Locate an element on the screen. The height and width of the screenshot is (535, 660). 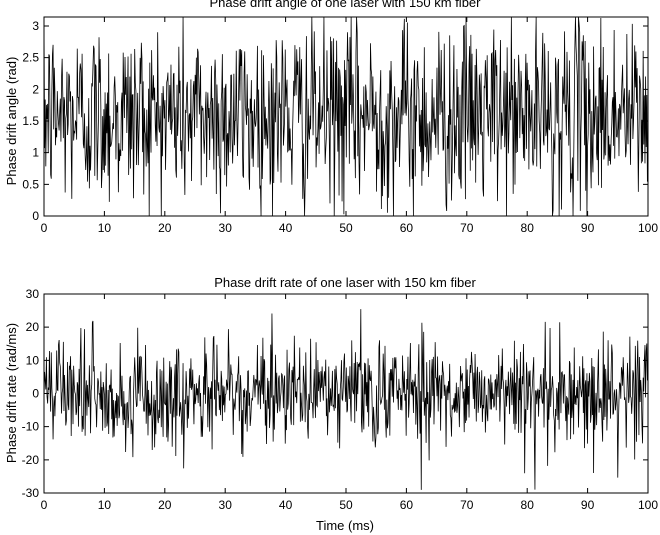
y-tick-label: 1 is located at coordinates (35, 153).